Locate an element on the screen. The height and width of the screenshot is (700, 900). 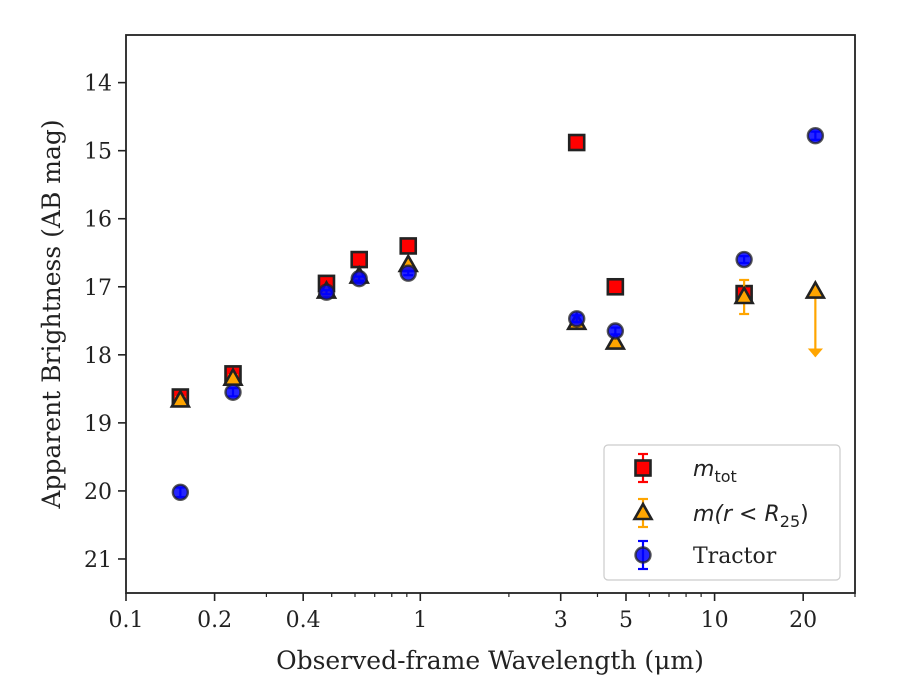
y-axis-label: Apparent Brightness (AB mag) is located at coordinates (51, 314).